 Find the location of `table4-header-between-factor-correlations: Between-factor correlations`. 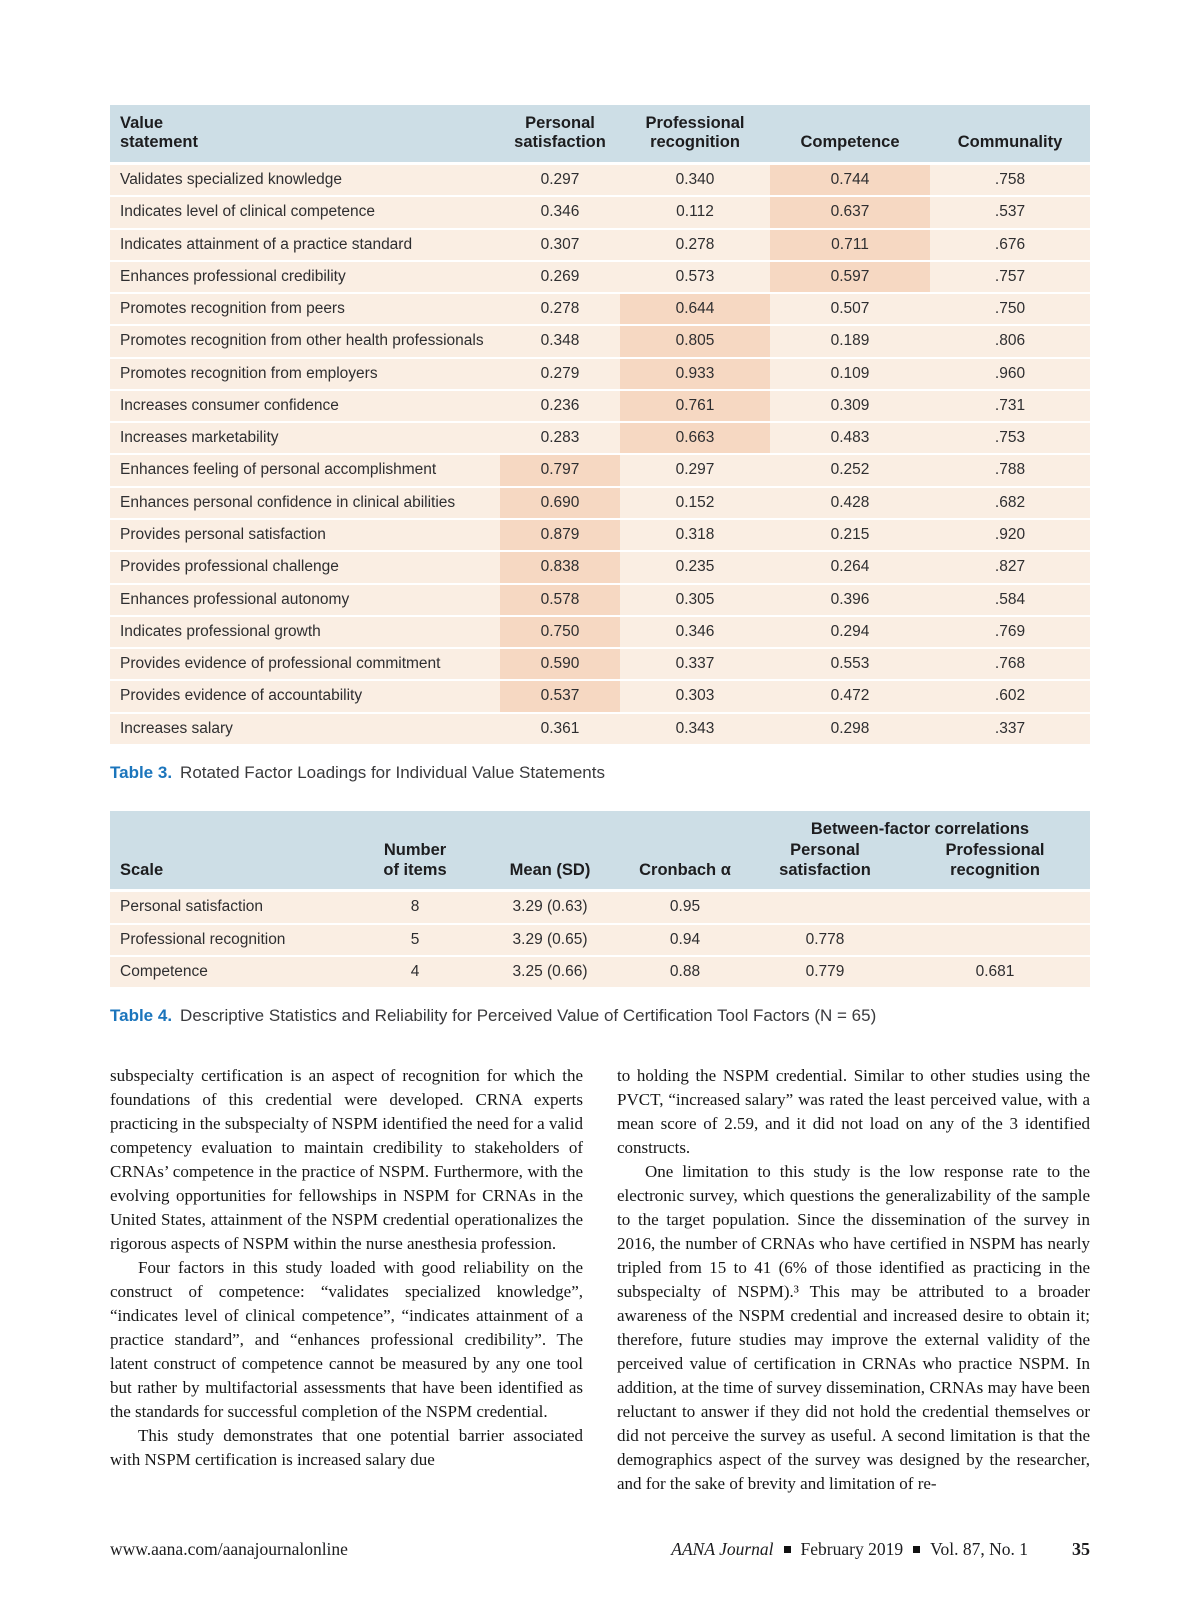

table4-header-between-factor-correlations: Between-factor correlations is located at coordinates (920, 825).